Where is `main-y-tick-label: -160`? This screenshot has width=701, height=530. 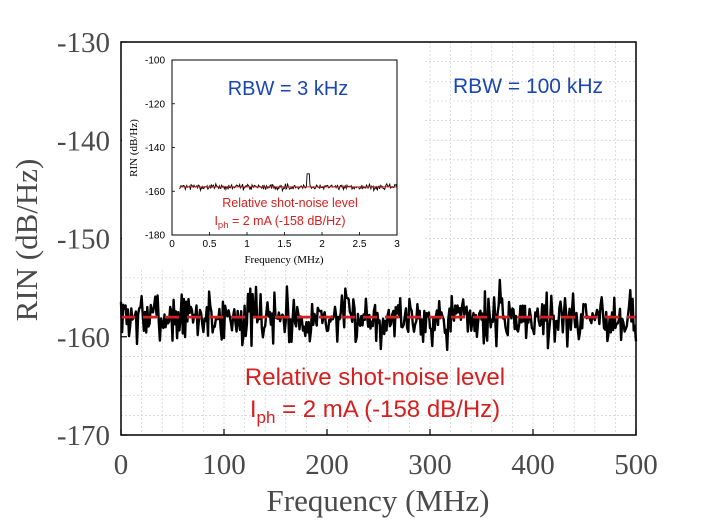
main-y-tick-label: -160 is located at coordinates (83, 338).